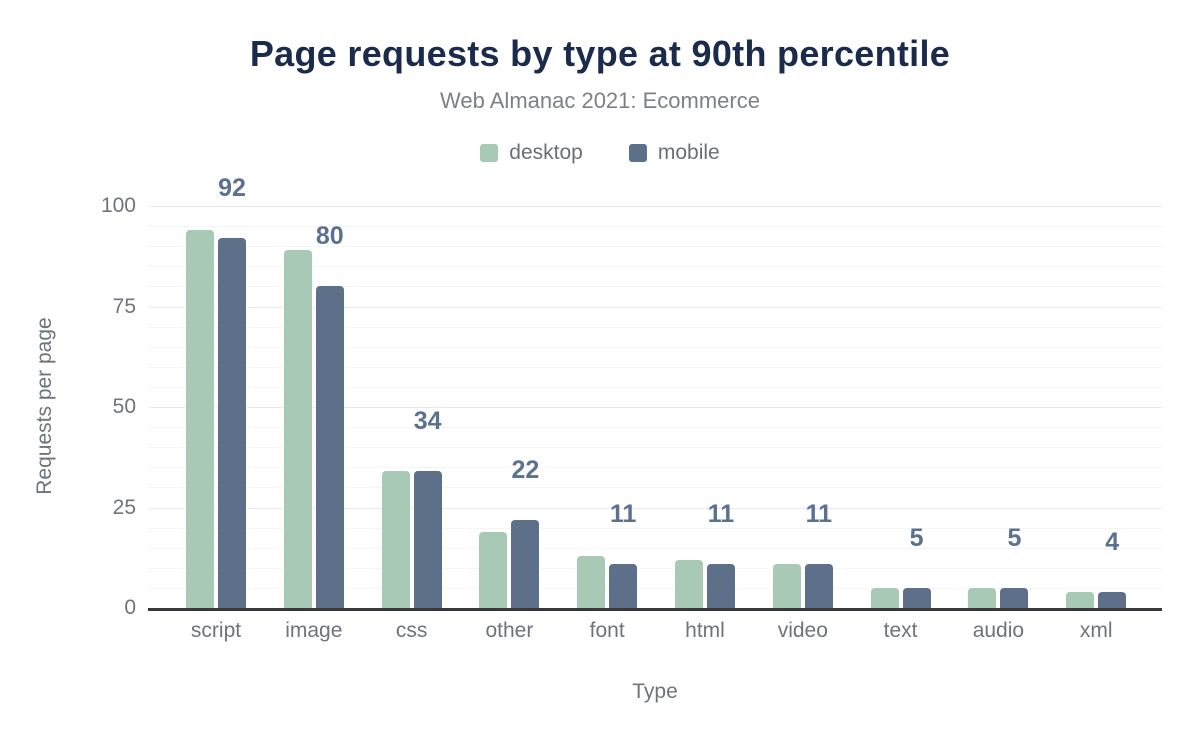 The image size is (1200, 742). I want to click on value-label-image: 80, so click(329, 236).